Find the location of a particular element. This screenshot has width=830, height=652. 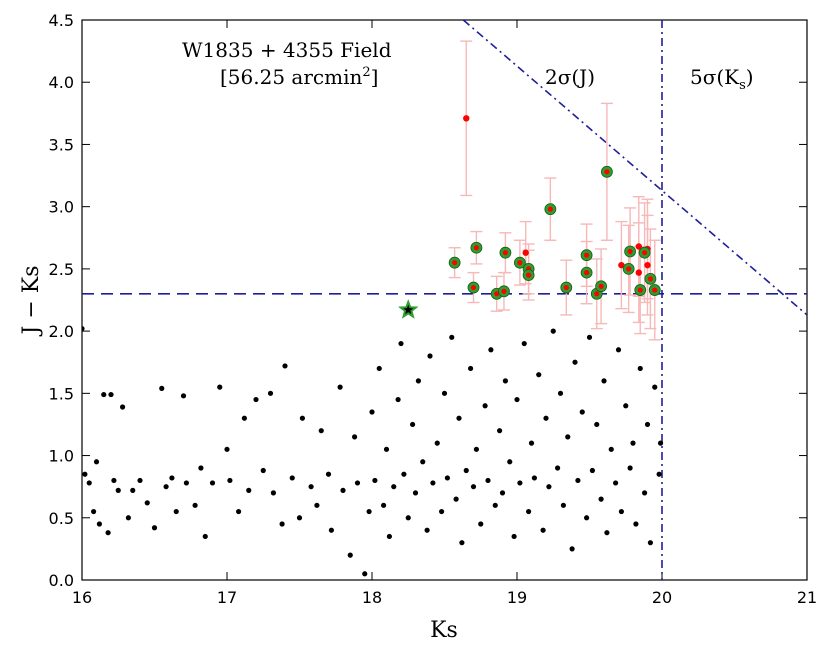

field-label-line2: [56.25 arcmin2] is located at coordinates (299, 77).